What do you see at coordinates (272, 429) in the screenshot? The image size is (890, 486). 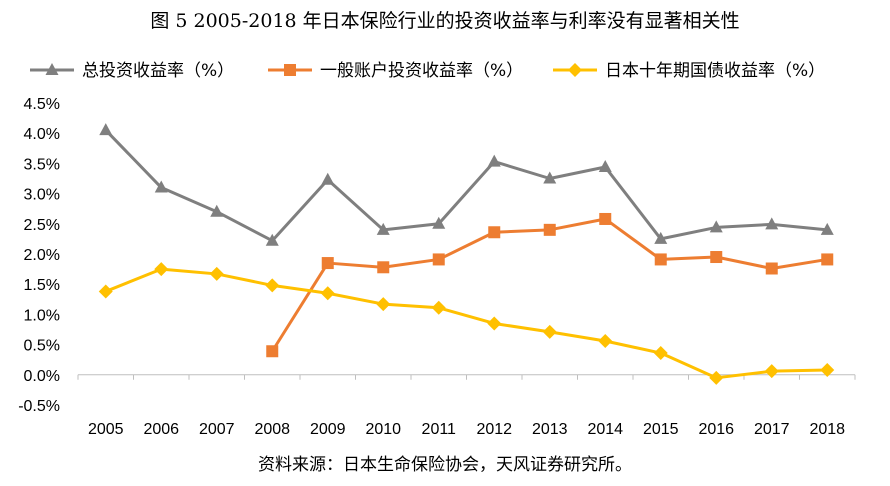 I see `x-tick-label: 2008` at bounding box center [272, 429].